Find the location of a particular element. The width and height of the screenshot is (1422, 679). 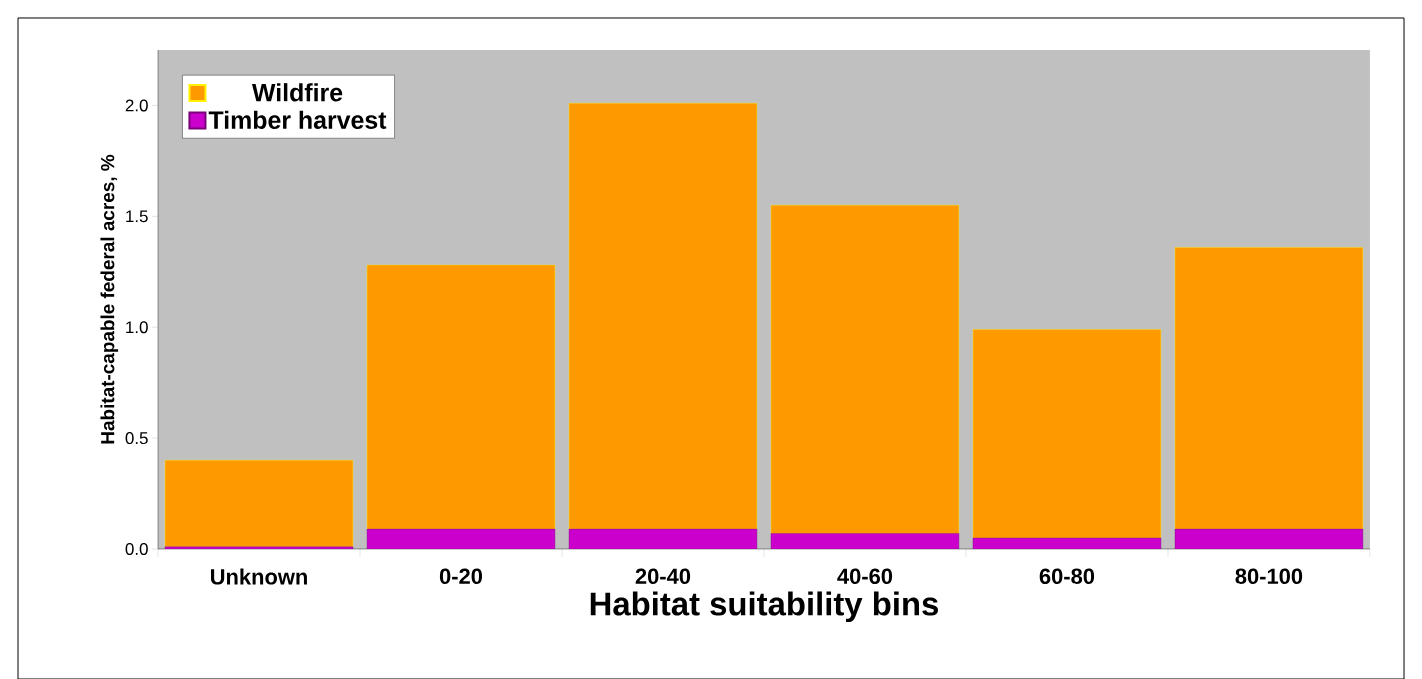

x-tick-label: 40-60 is located at coordinates (865, 576).